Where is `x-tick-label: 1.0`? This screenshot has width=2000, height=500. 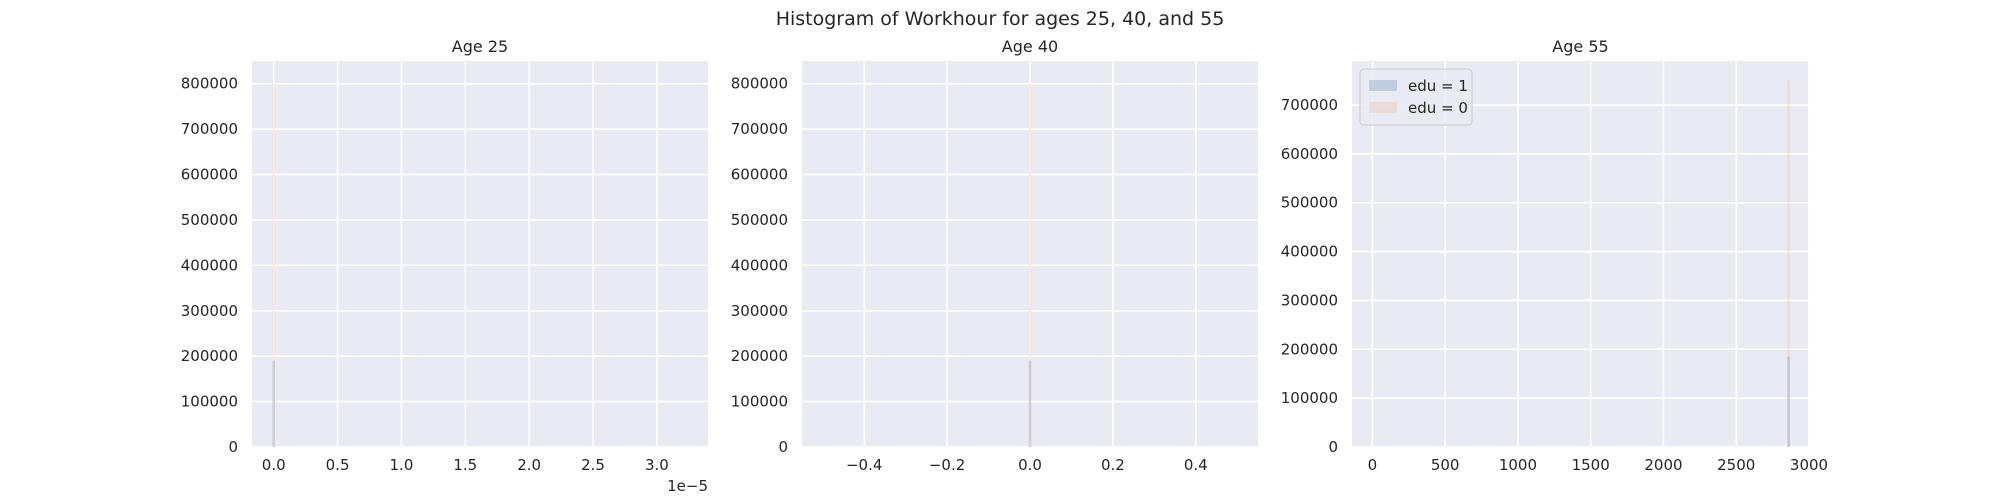
x-tick-label: 1.0 is located at coordinates (402, 465).